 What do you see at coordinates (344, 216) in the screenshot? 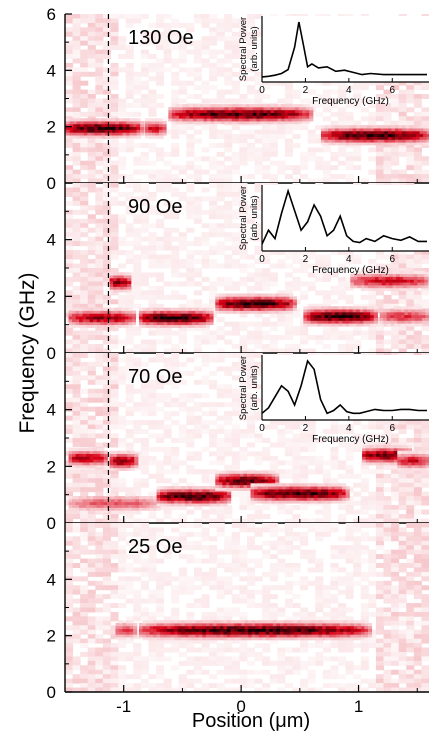
I see `inset-spectrum-line` at bounding box center [344, 216].